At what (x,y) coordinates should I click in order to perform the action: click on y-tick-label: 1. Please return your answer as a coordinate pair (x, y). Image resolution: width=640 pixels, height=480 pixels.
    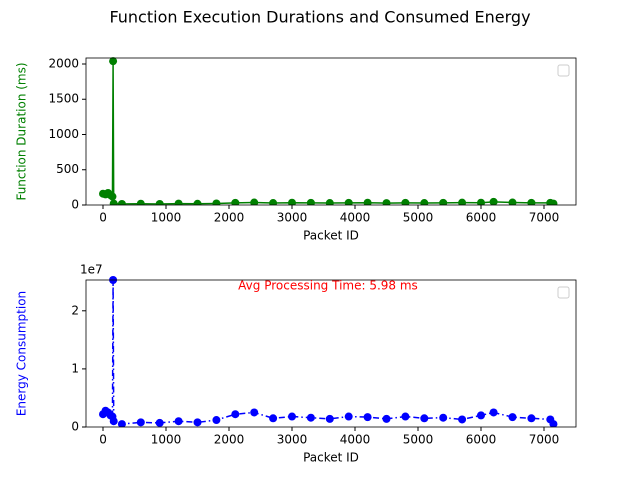
    Looking at the image, I should click on (75, 368).